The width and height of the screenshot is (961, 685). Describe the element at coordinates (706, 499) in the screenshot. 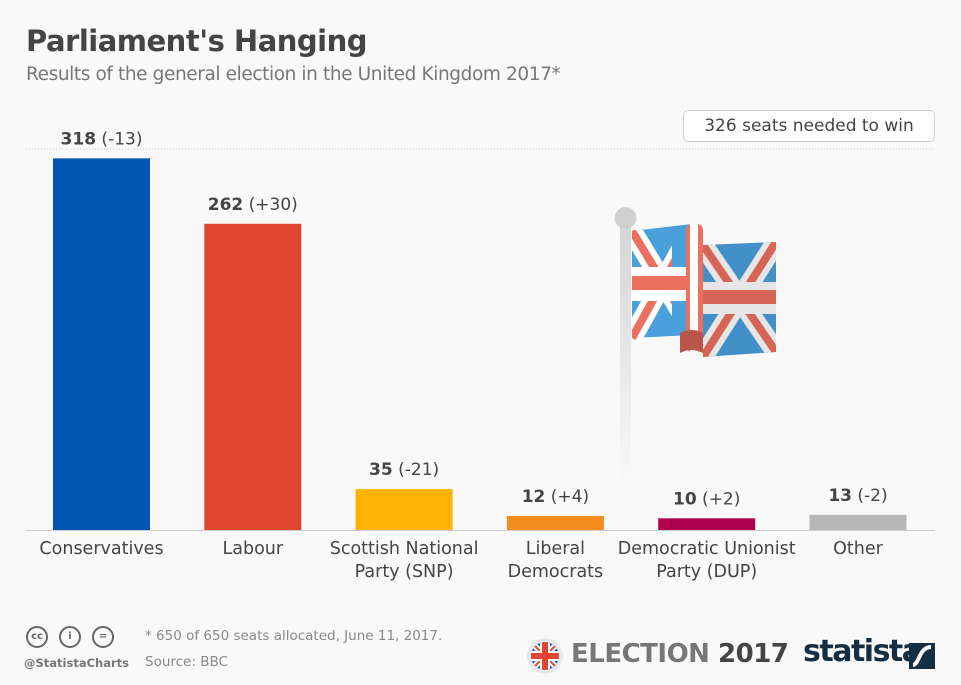

I see `data-label: 10 (+2)` at that location.